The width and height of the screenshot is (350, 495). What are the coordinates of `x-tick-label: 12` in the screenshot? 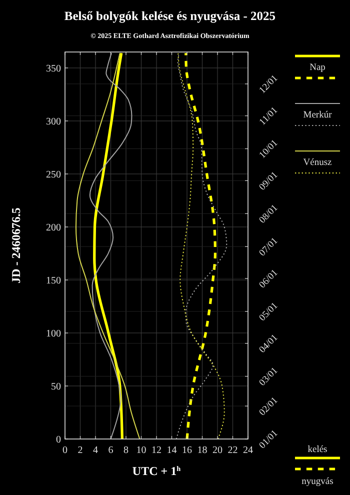 It's located at (157, 450).